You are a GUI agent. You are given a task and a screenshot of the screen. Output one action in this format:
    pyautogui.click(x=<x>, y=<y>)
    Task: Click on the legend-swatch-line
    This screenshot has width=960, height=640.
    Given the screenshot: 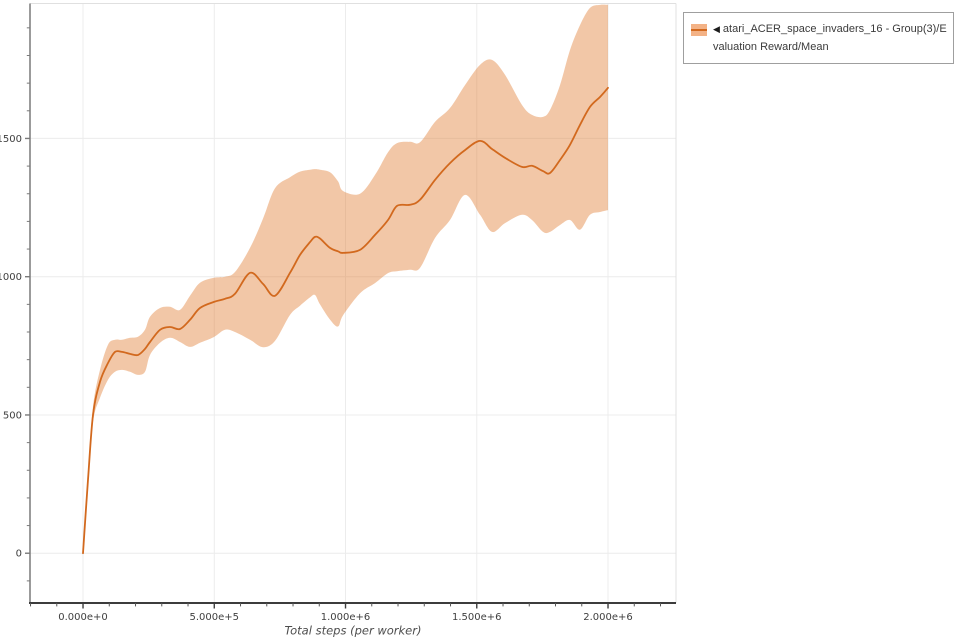 What is the action you would take?
    pyautogui.click(x=699, y=30)
    